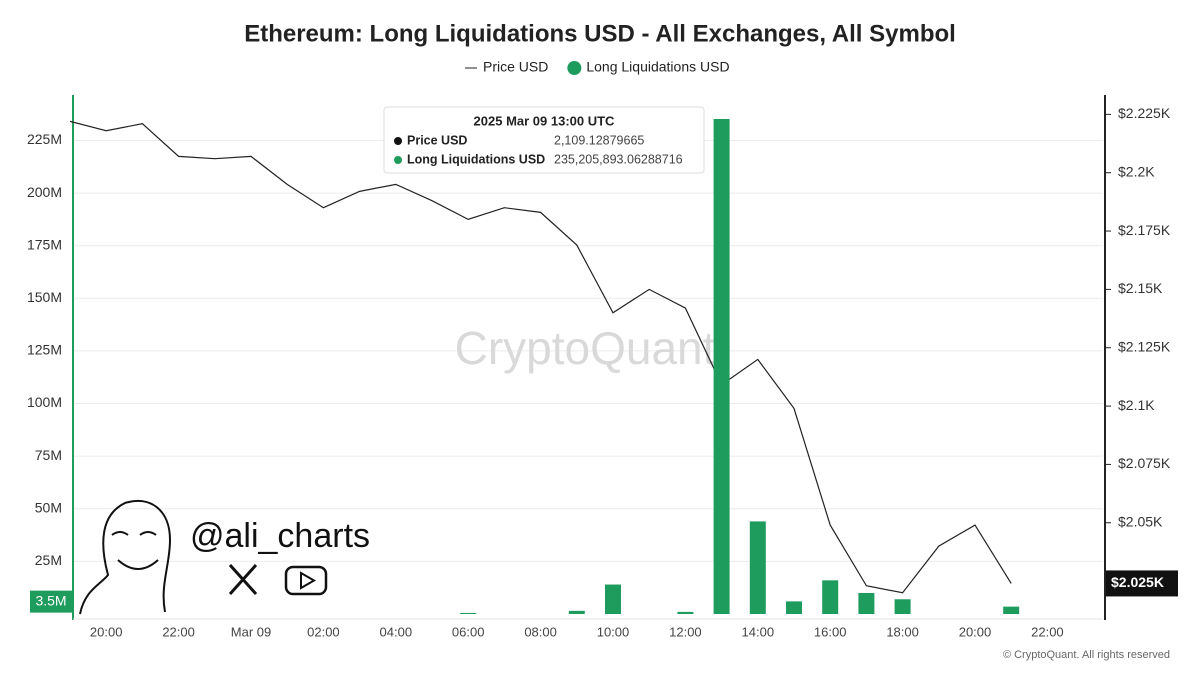 This screenshot has width=1200, height=675. I want to click on x-tick-label: 16:00, so click(830, 631).